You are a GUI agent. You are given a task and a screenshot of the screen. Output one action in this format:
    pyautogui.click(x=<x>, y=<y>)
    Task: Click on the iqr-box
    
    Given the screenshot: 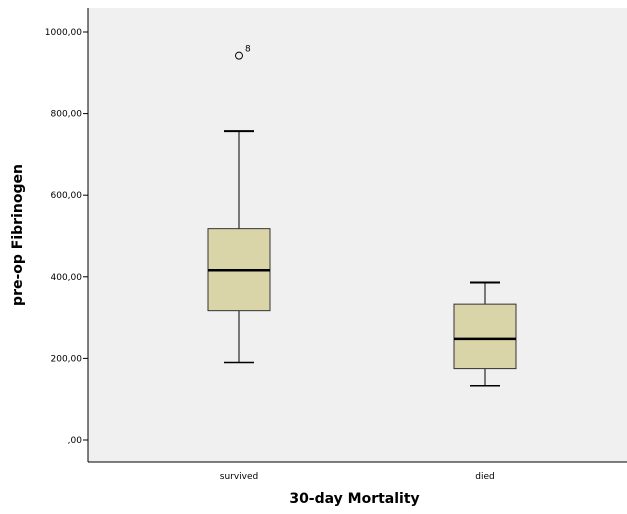 What is the action you would take?
    pyautogui.click(x=485, y=336)
    